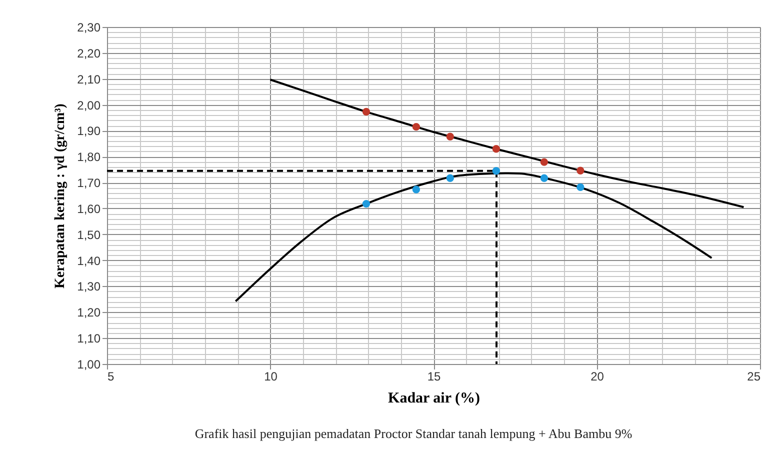 Image resolution: width=772 pixels, height=450 pixels. Describe the element at coordinates (89, 313) in the screenshot. I see `y-tick-label: 1,20` at that location.